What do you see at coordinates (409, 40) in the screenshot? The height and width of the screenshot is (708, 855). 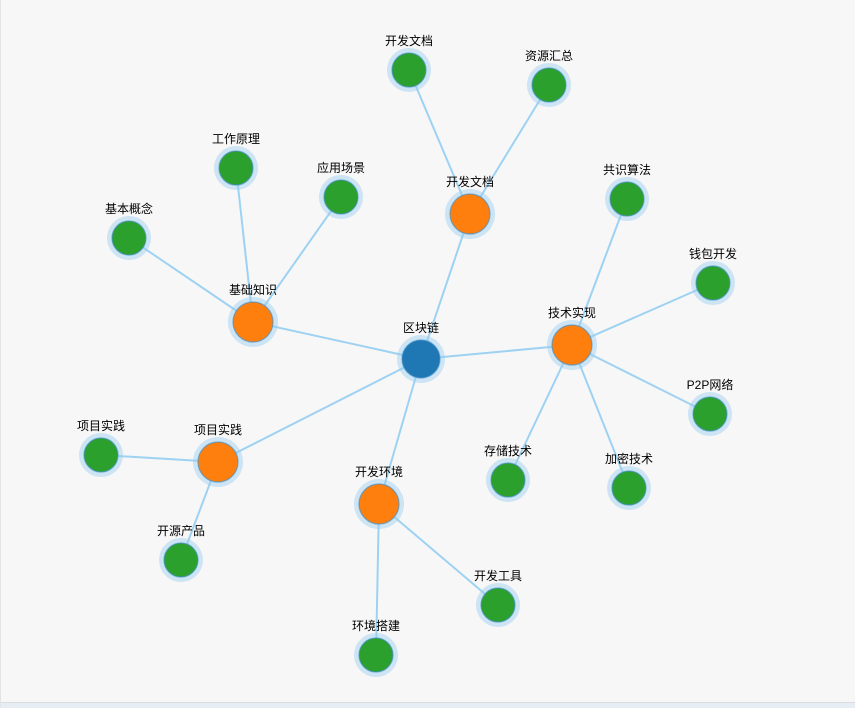 I see `graph-node-label-kaifawendang-l: 开发文档` at bounding box center [409, 40].